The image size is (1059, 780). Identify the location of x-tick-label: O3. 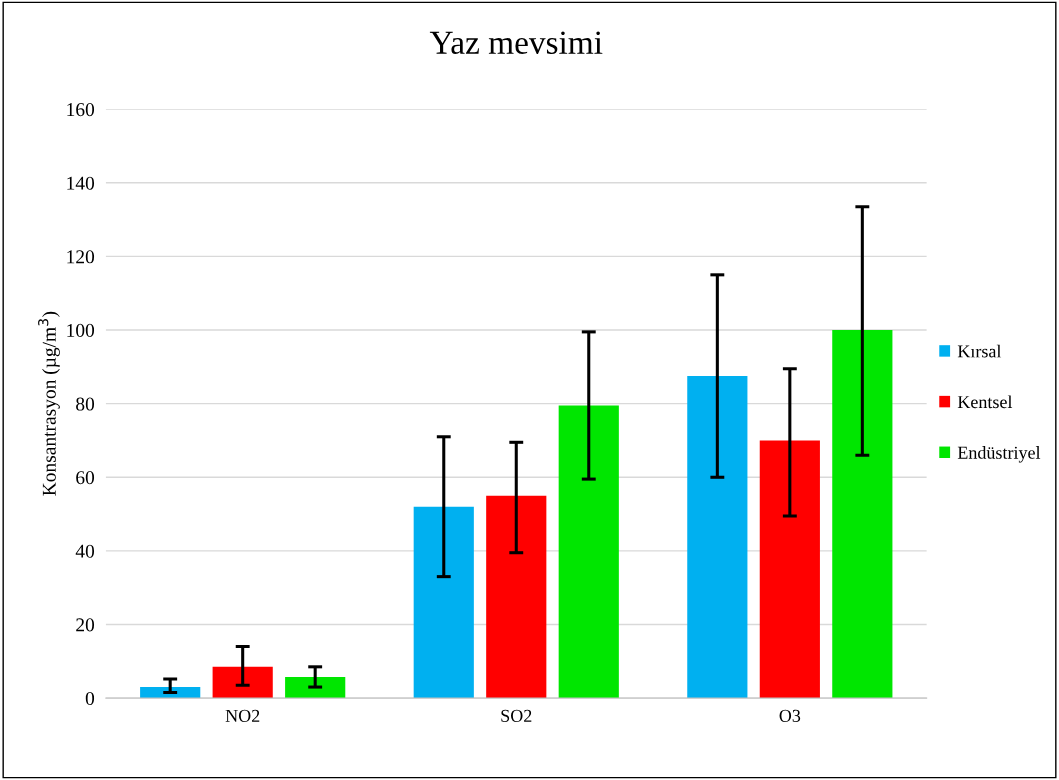
(790, 715).